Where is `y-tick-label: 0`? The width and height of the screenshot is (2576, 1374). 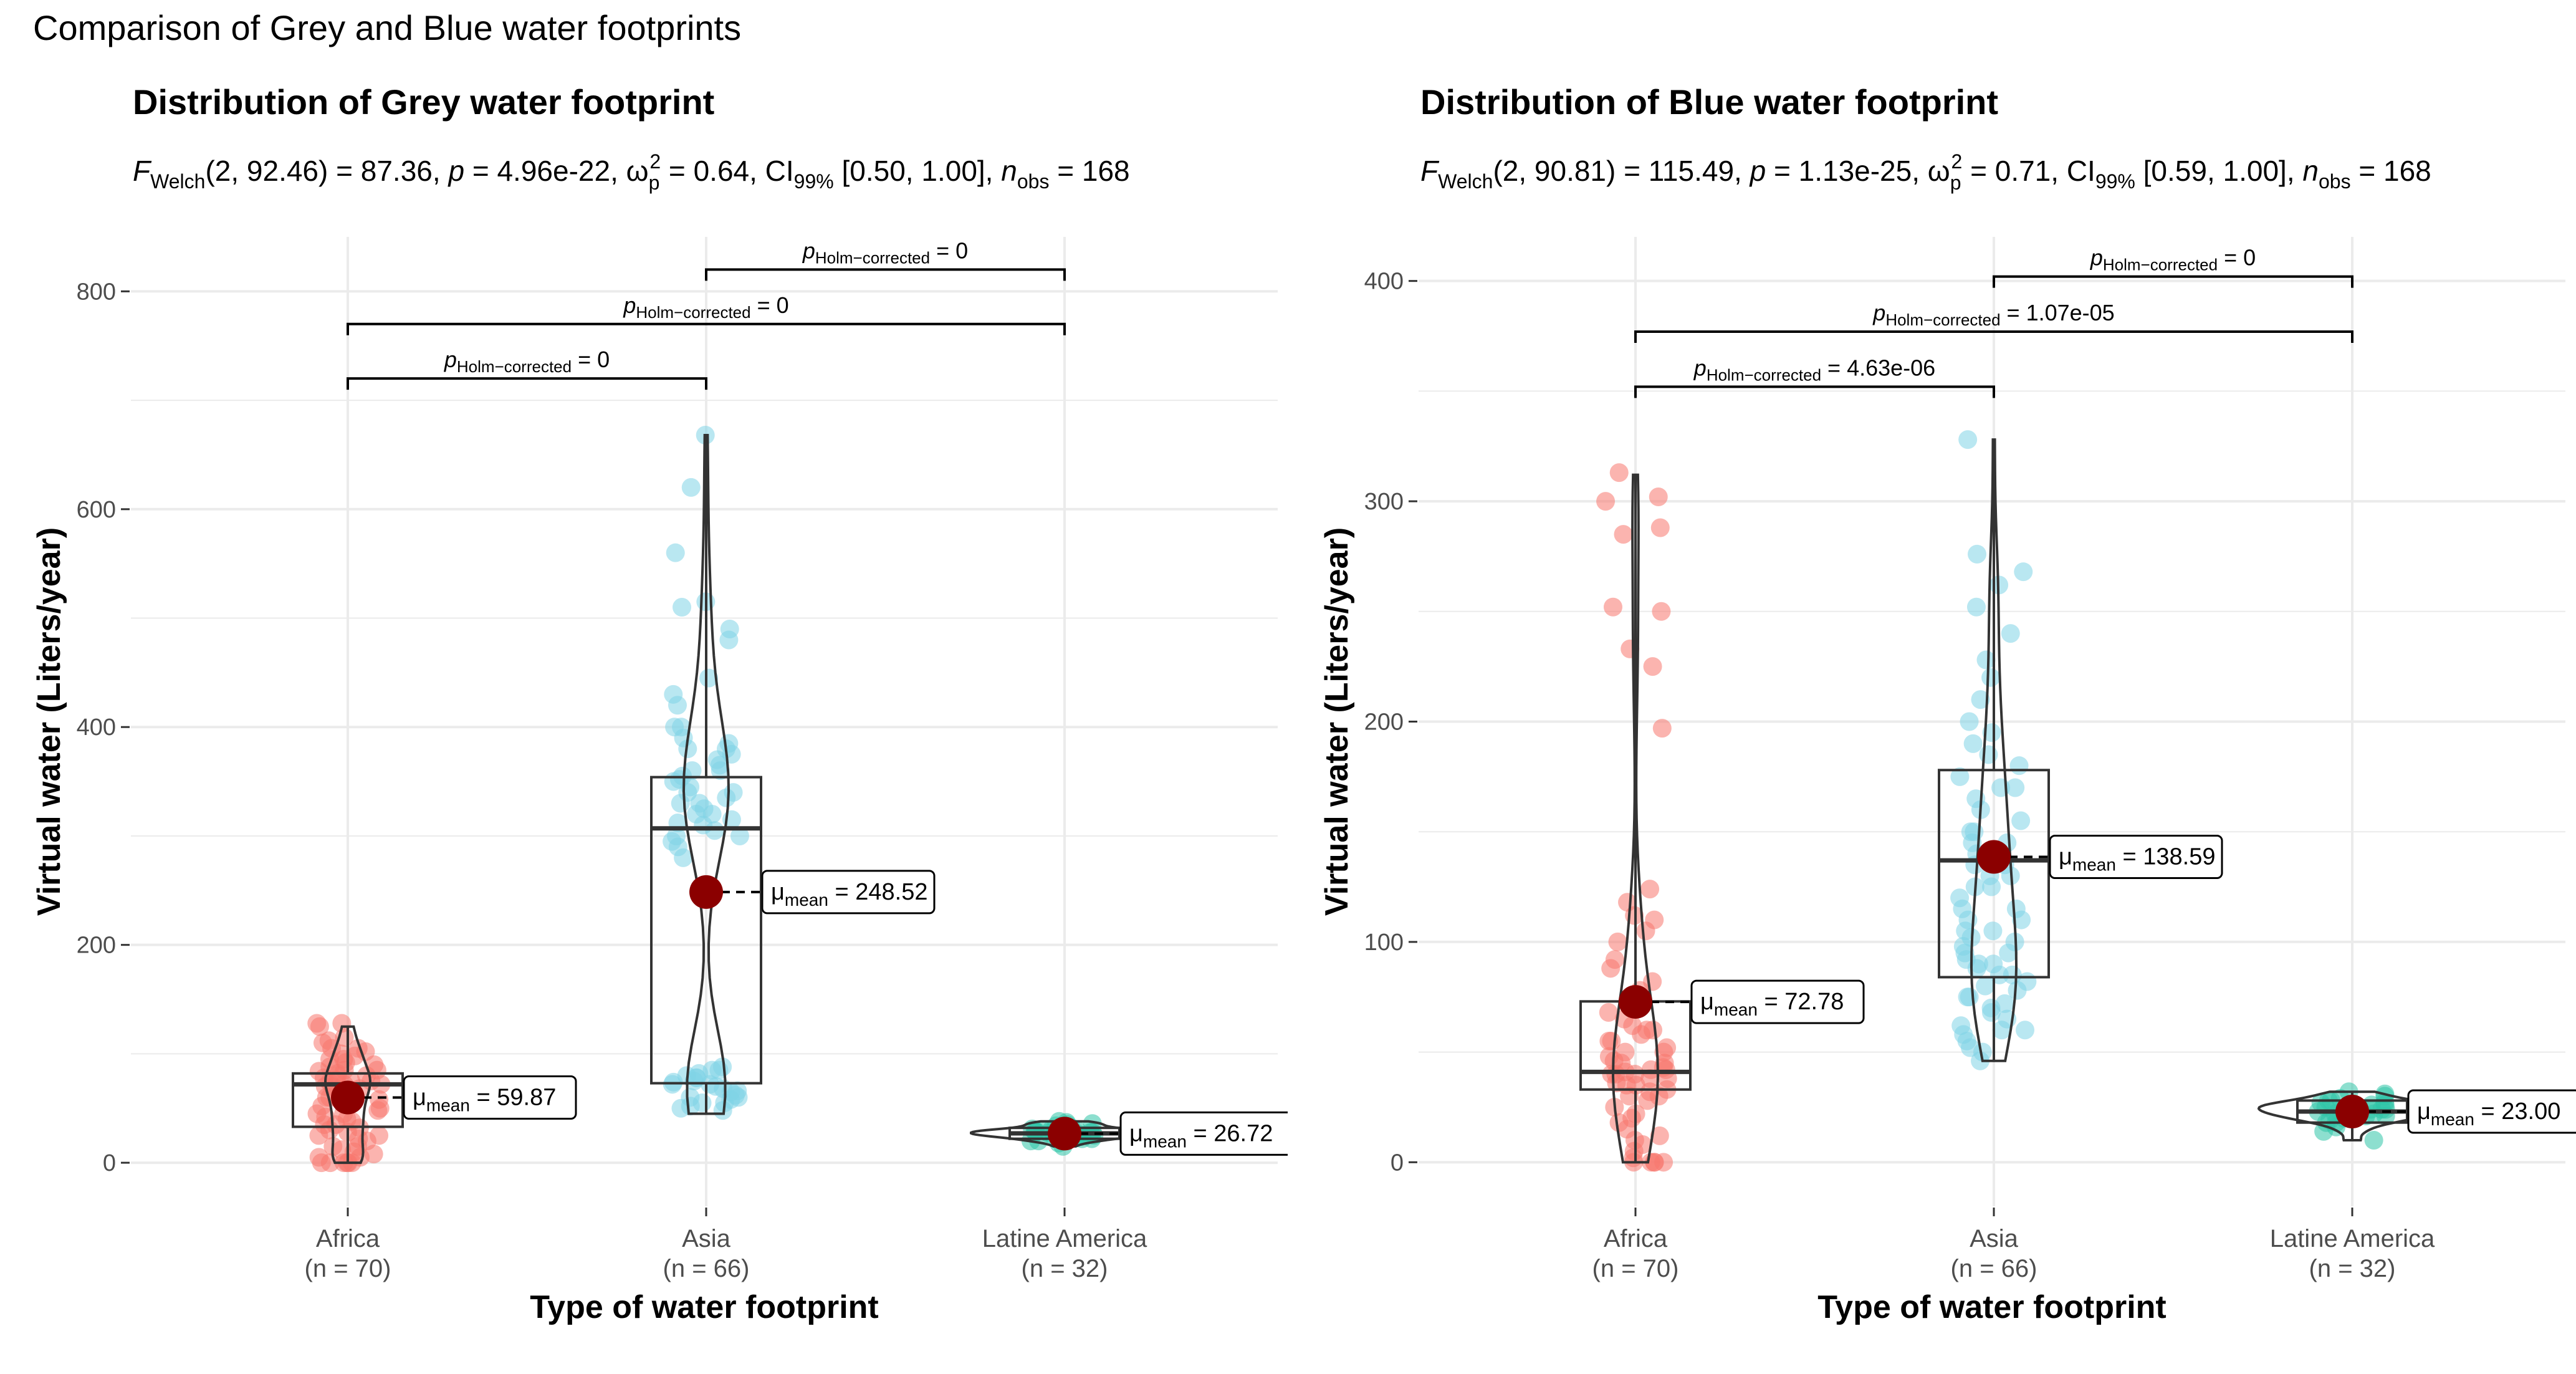
y-tick-label: 0 is located at coordinates (110, 1163).